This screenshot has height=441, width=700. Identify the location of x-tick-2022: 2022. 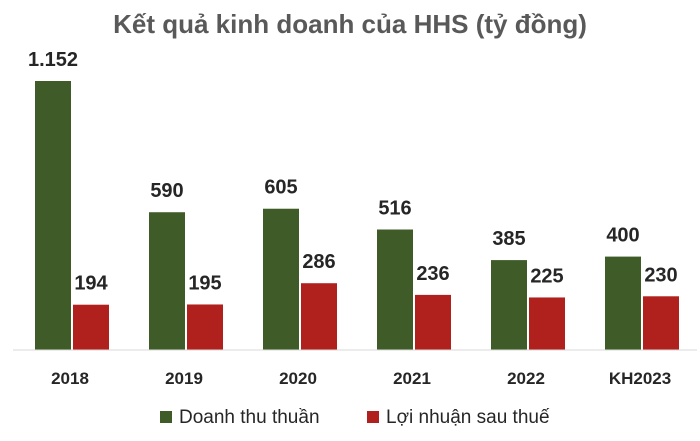
(526, 378).